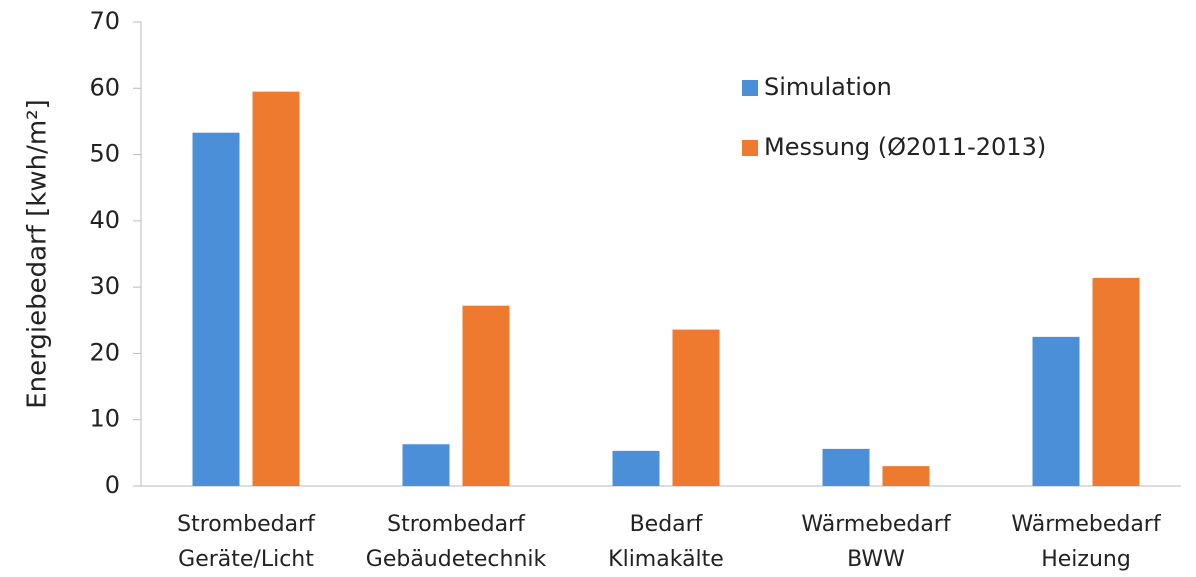  Describe the element at coordinates (104, 352) in the screenshot. I see `y-tick-label: 20` at that location.